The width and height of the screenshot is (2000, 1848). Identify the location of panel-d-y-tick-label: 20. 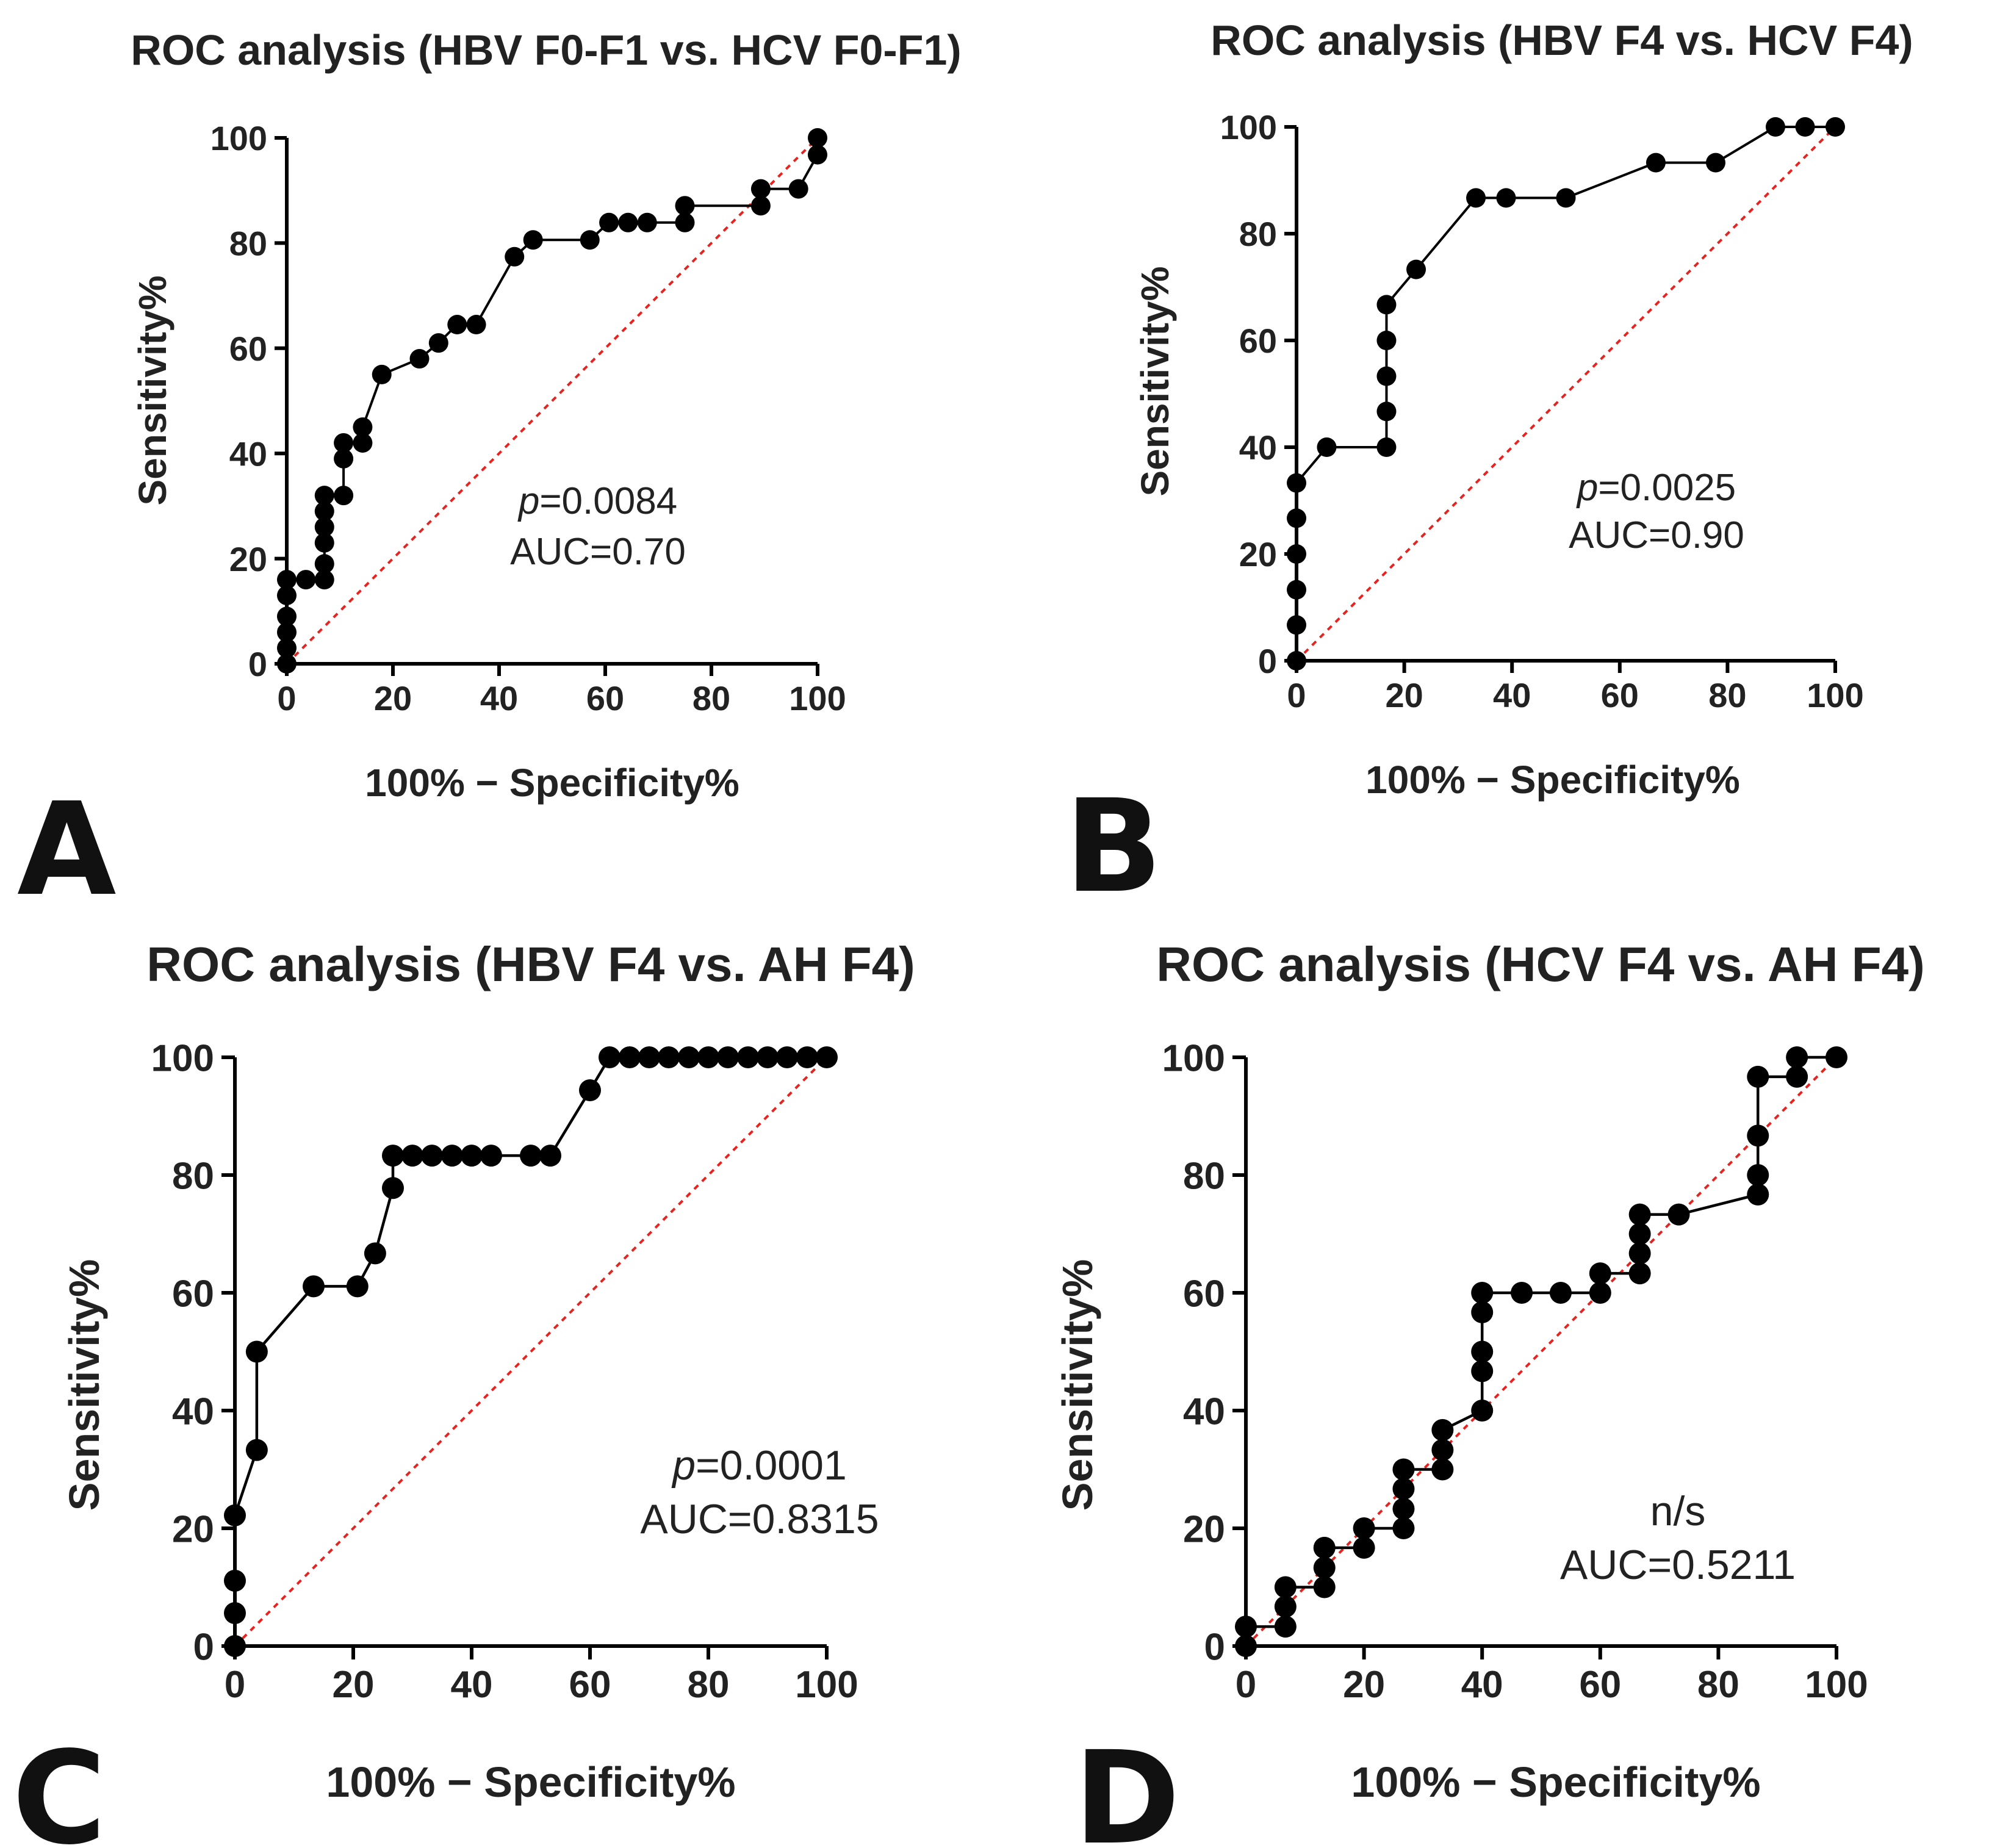
(1204, 1529).